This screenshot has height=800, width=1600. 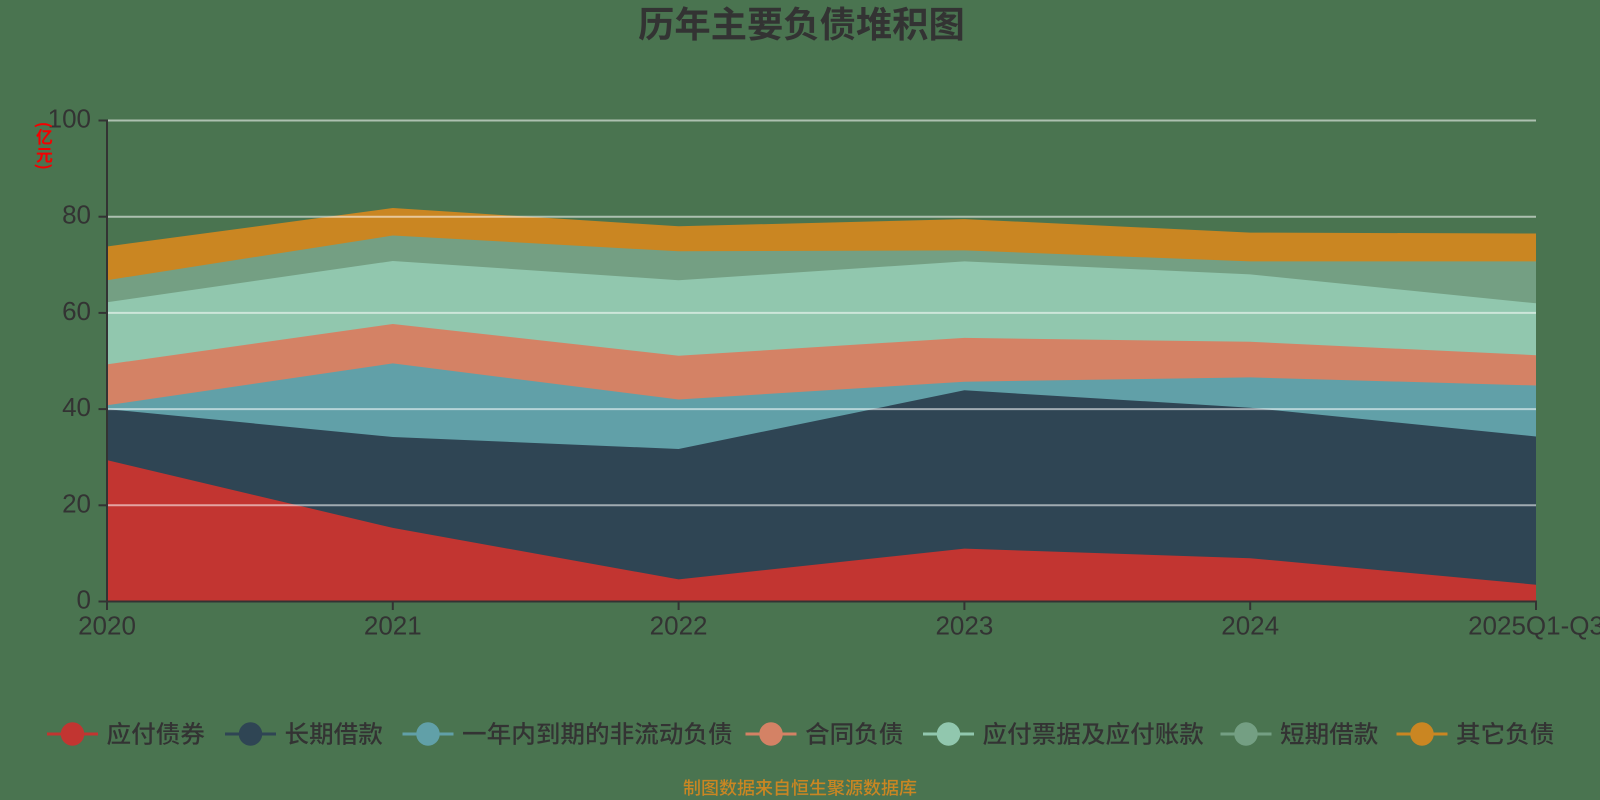 What do you see at coordinates (679, 626) in the screenshot?
I see `svg-text: 2022` at bounding box center [679, 626].